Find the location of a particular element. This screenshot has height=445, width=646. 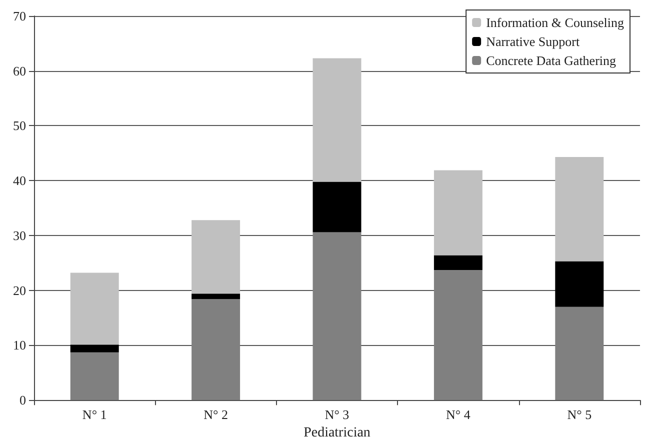

x-tick-label: N° 4 is located at coordinates (458, 414).